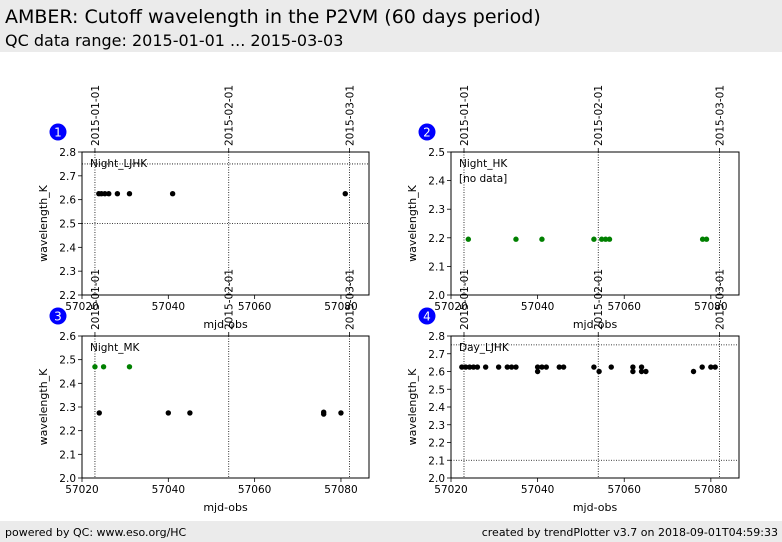 The height and width of the screenshot is (542, 782). Describe the element at coordinates (599, 299) in the screenshot. I see `date-marker-label: 2015-02-01` at that location.